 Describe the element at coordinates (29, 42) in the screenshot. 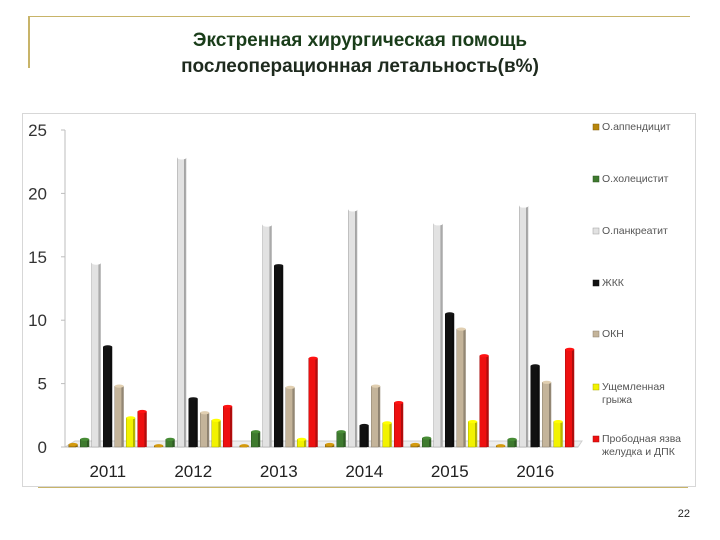

I see `decorative-vertical-line` at that location.